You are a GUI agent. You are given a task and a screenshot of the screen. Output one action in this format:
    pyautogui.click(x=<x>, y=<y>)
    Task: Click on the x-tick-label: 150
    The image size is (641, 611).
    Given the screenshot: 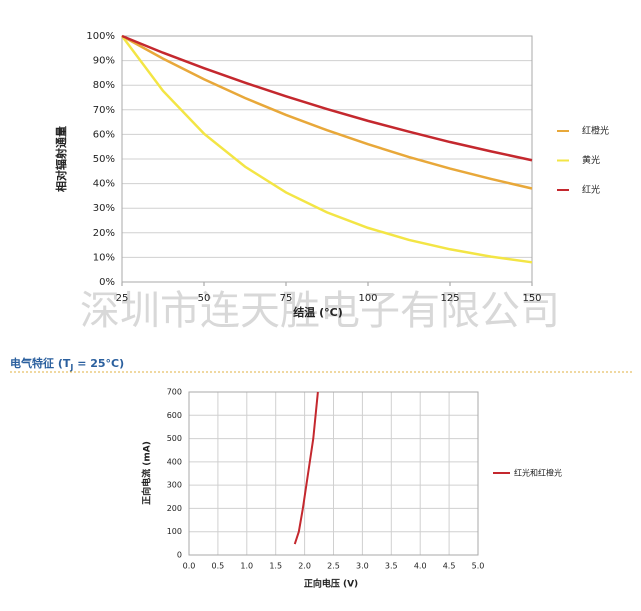 What is the action you would take?
    pyautogui.click(x=531, y=298)
    